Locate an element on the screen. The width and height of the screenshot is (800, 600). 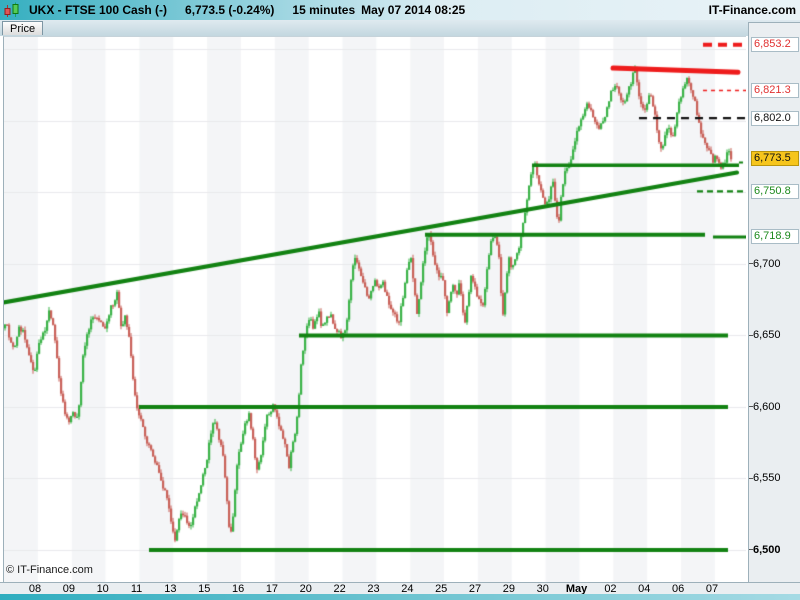
time-axis-label: 25 is located at coordinates (441, 589).